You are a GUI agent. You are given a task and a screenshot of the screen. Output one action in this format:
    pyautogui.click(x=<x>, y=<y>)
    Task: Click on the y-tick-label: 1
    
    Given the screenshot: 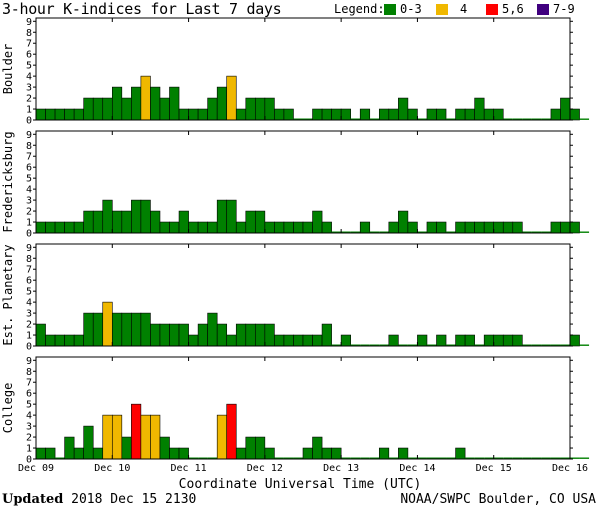 What is the action you would take?
    pyautogui.click(x=29, y=110)
    